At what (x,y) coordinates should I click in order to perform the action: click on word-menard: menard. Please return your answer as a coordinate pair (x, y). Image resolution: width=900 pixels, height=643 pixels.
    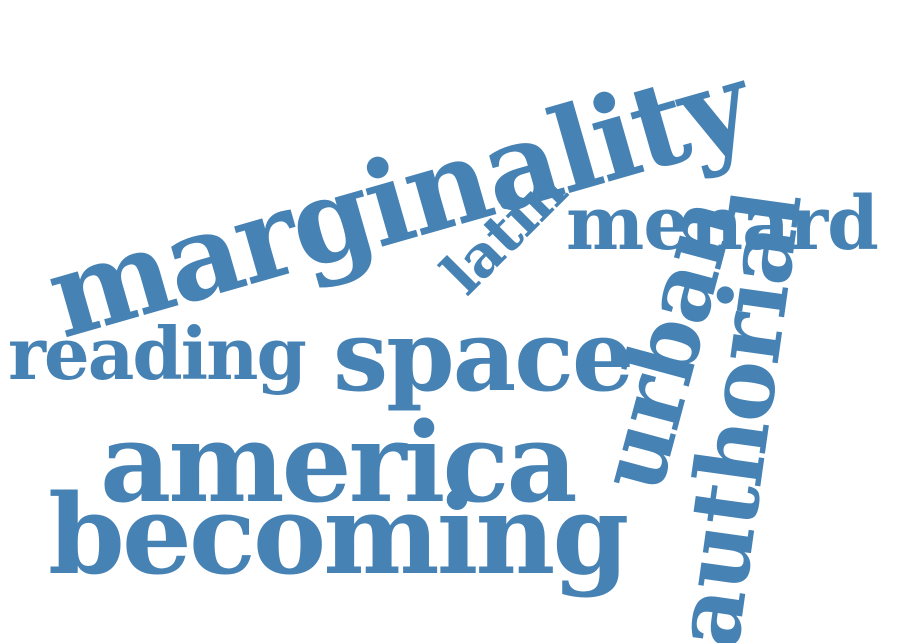
    Looking at the image, I should click on (722, 224).